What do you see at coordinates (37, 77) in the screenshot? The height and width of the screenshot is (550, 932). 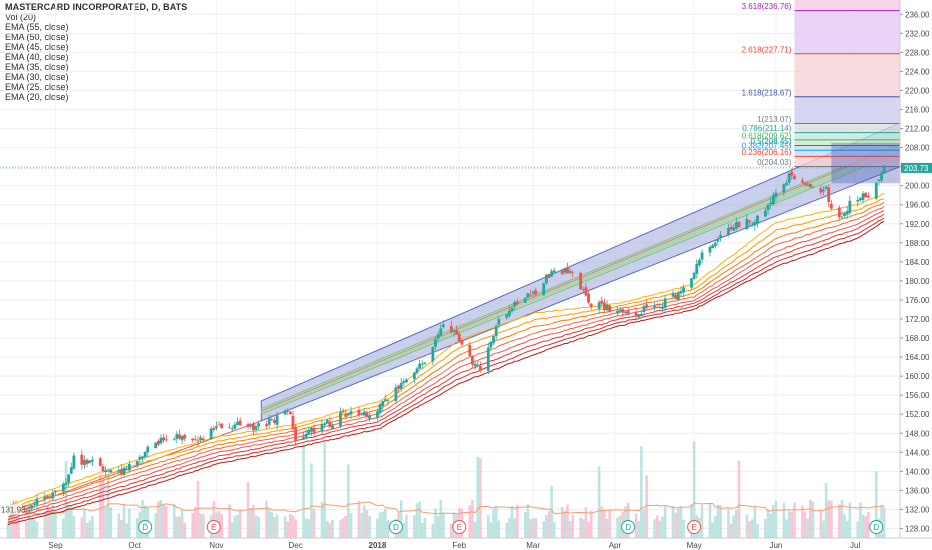 I see `legend-item-ema-30: EMA (30, close)` at bounding box center [37, 77].